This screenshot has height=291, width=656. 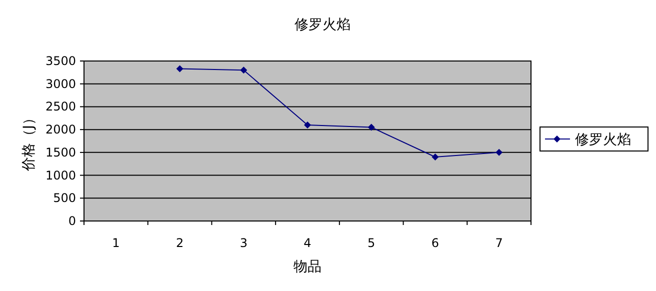 I want to click on x-tick-label: 1, so click(x=116, y=243).